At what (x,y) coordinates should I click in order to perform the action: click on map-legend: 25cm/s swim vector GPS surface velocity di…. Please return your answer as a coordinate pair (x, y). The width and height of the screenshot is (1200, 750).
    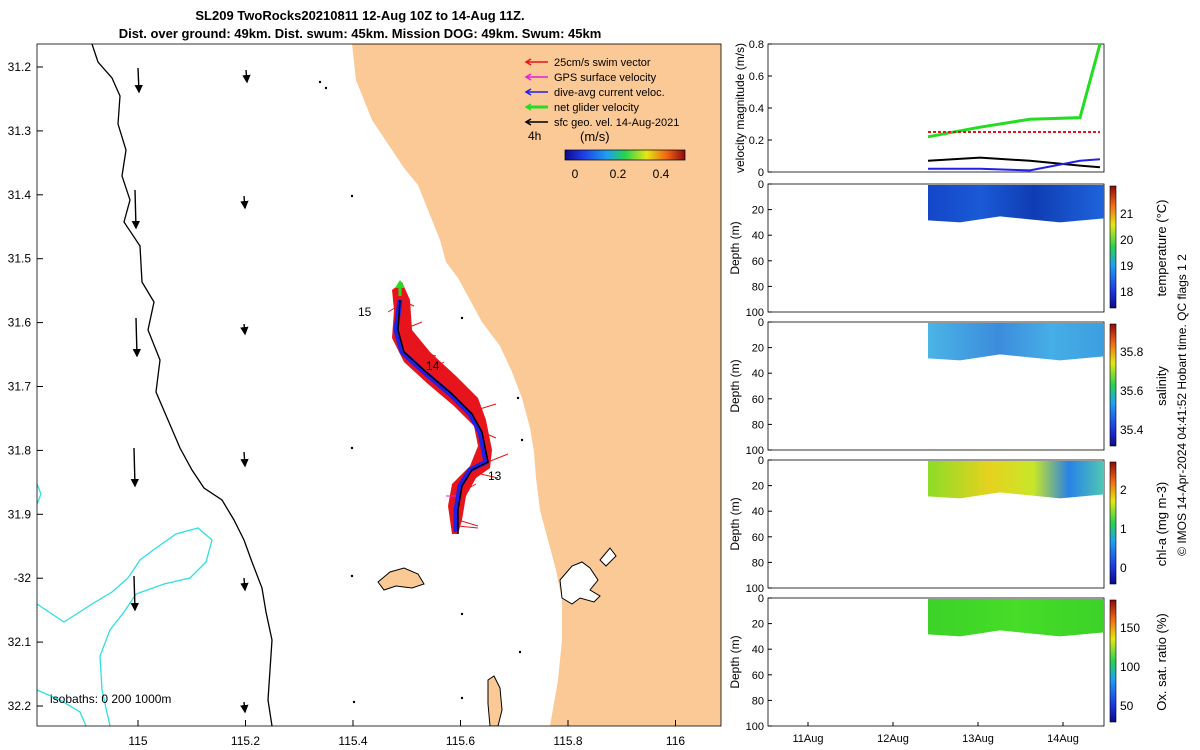
    Looking at the image, I should click on (605, 119).